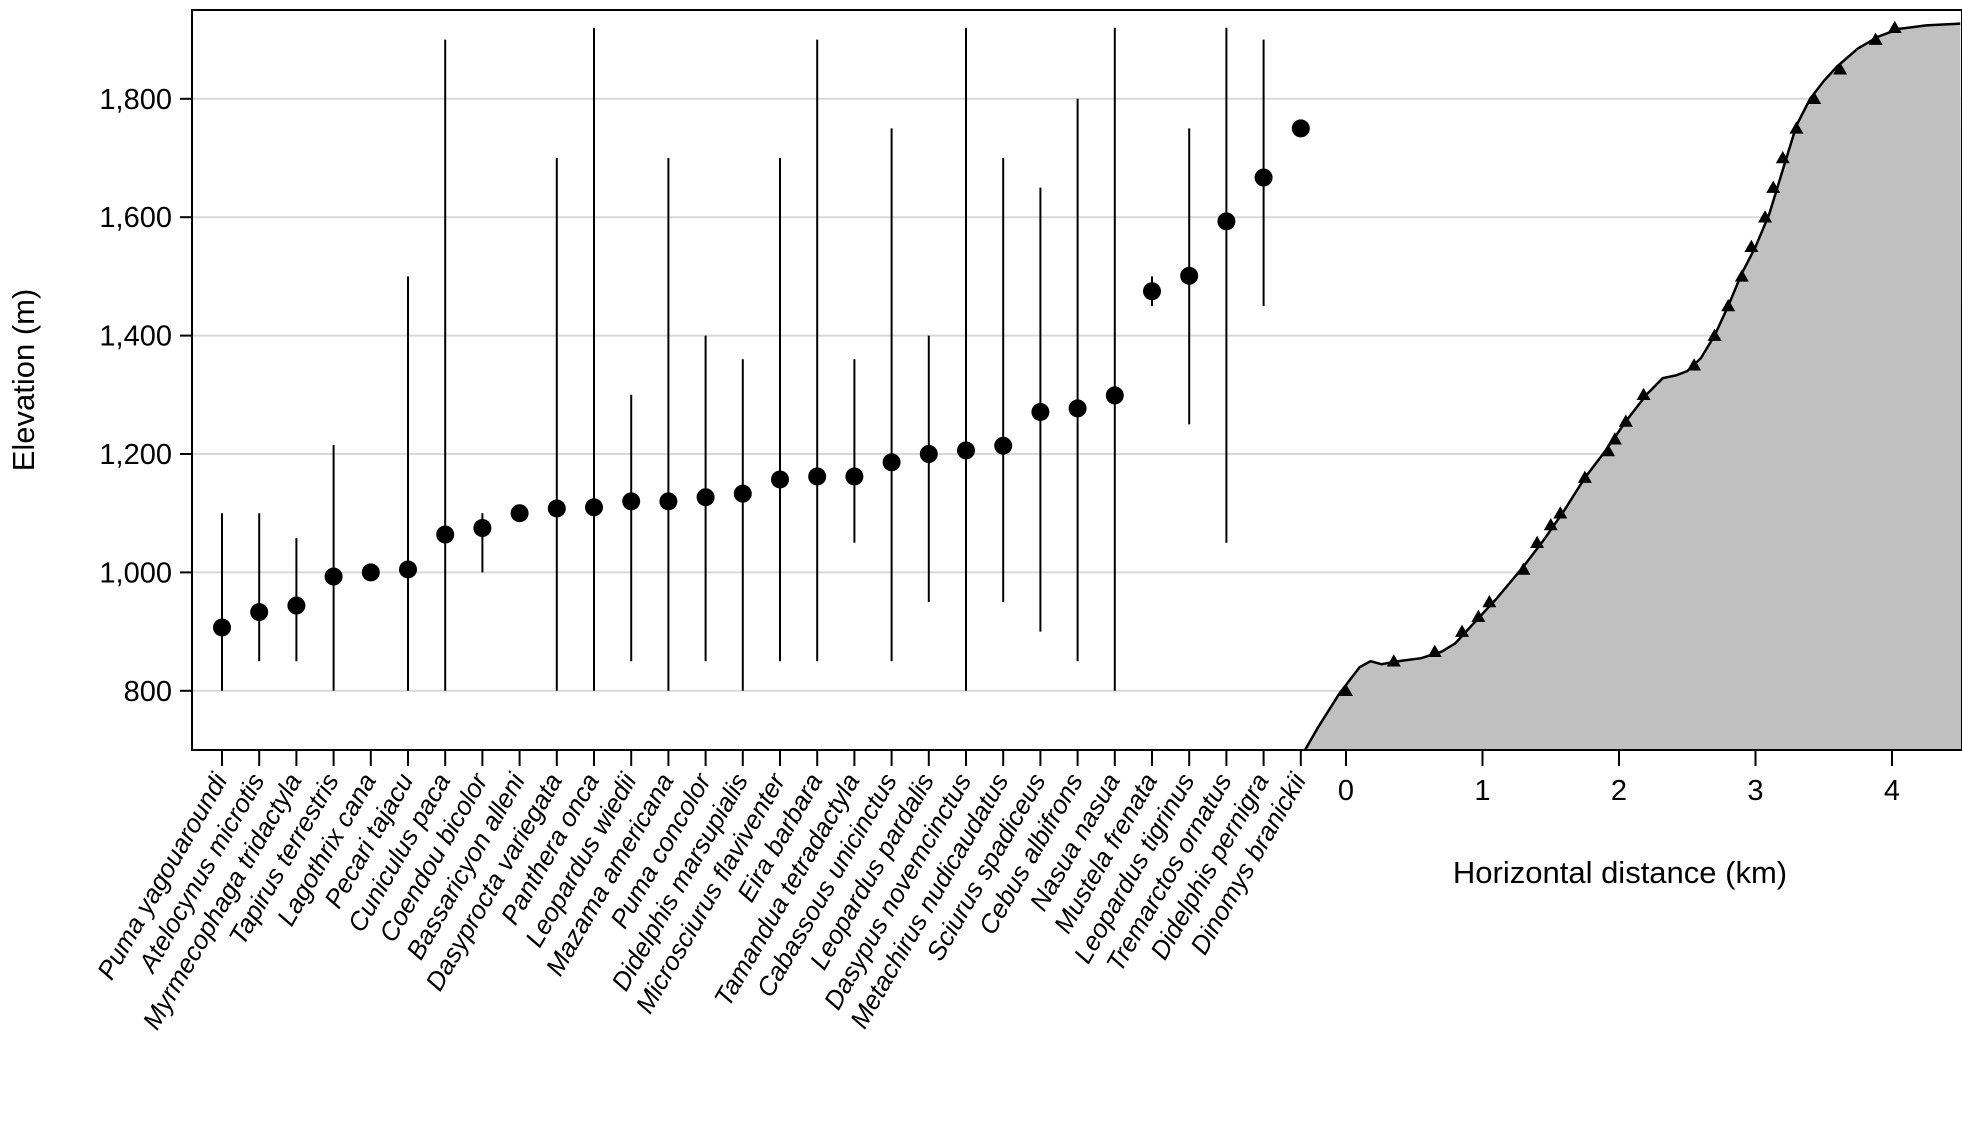 The height and width of the screenshot is (1129, 1962). I want to click on y-tick-label: 1,000, so click(135, 573).